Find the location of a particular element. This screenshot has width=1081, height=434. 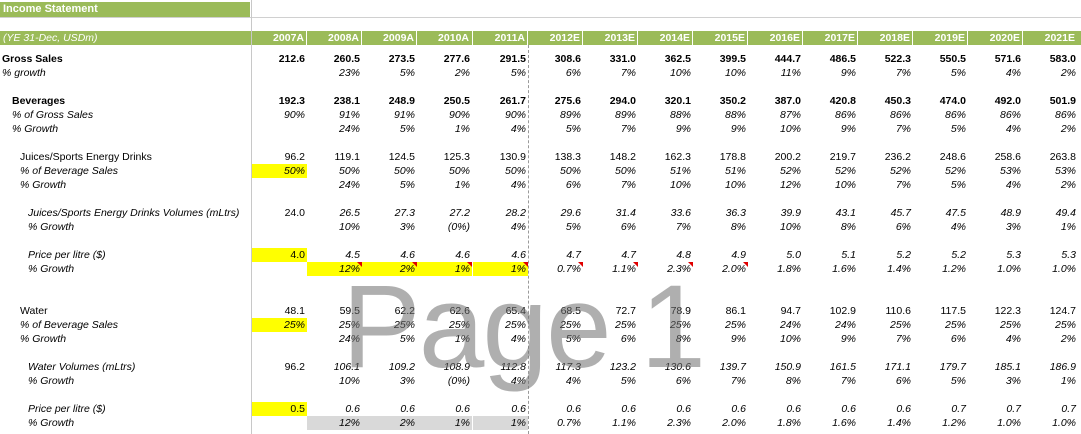

year-header: 2007A is located at coordinates (288, 38).